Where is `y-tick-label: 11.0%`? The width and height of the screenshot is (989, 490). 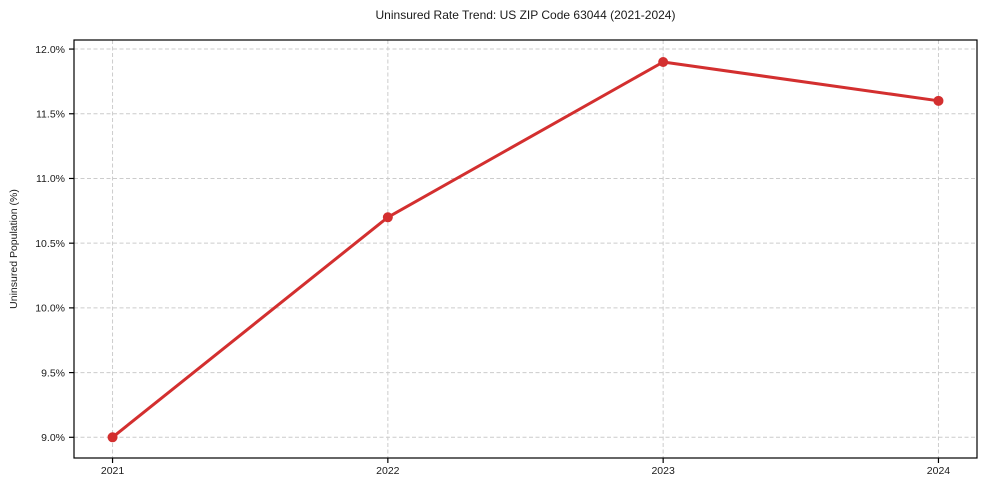
y-tick-label: 11.0% is located at coordinates (50, 179).